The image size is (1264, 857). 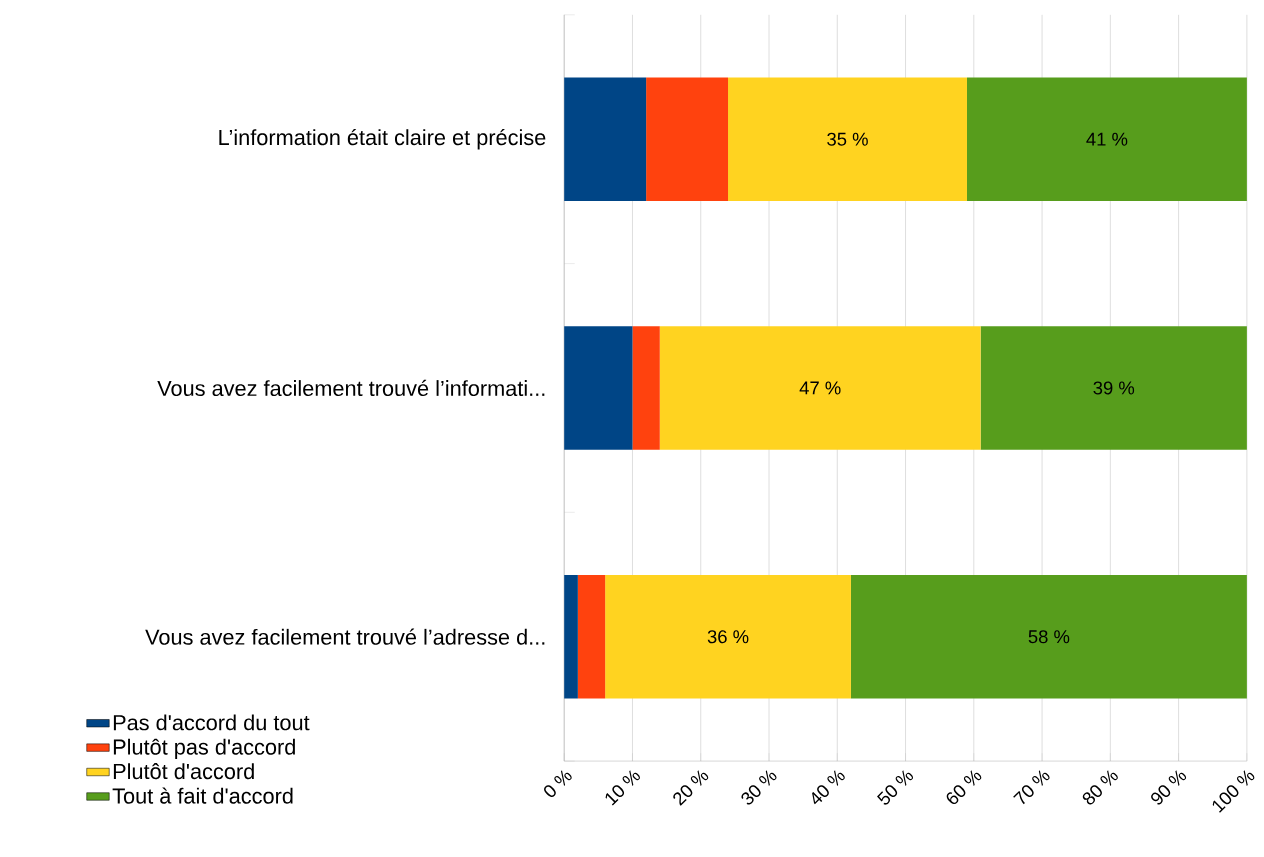 I want to click on data-label: 36 %, so click(x=728, y=637).